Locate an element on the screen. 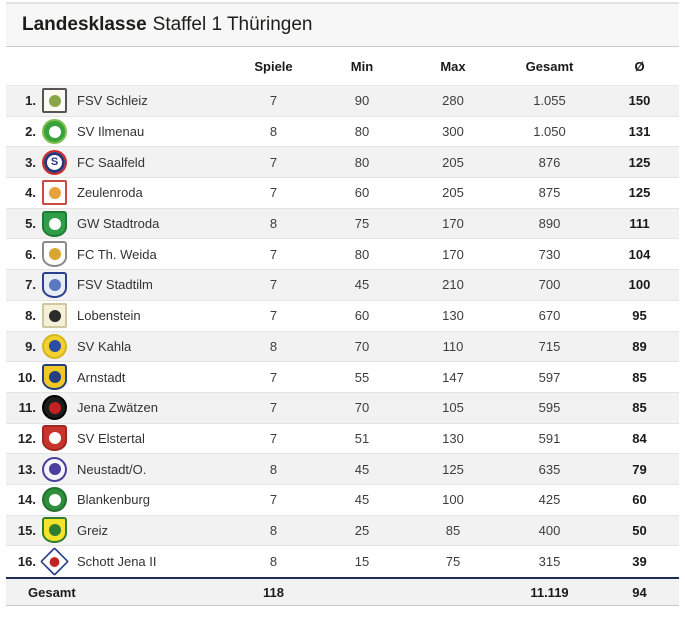 The height and width of the screenshot is (621, 685). cell-avg: 79 is located at coordinates (639, 469).